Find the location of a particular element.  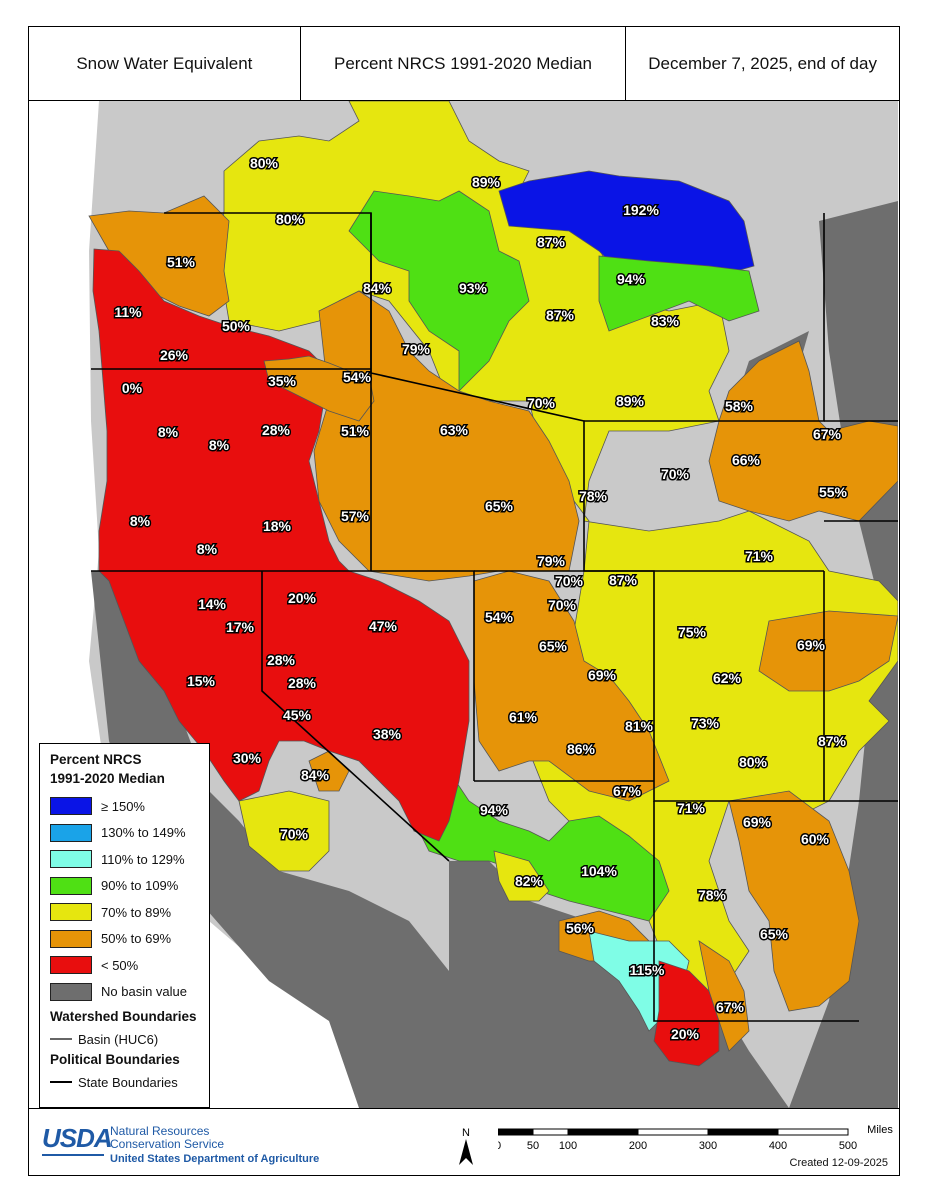

scale-tick-label: 400 is located at coordinates (778, 1146).